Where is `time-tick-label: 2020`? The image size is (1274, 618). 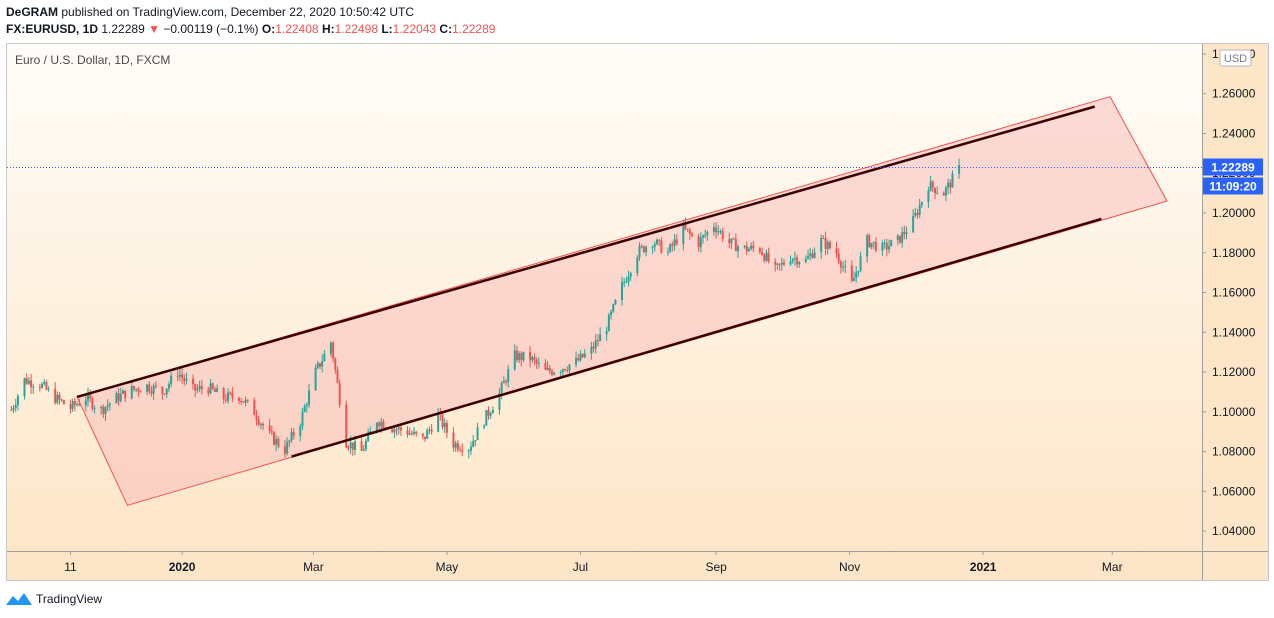 time-tick-label: 2020 is located at coordinates (182, 567).